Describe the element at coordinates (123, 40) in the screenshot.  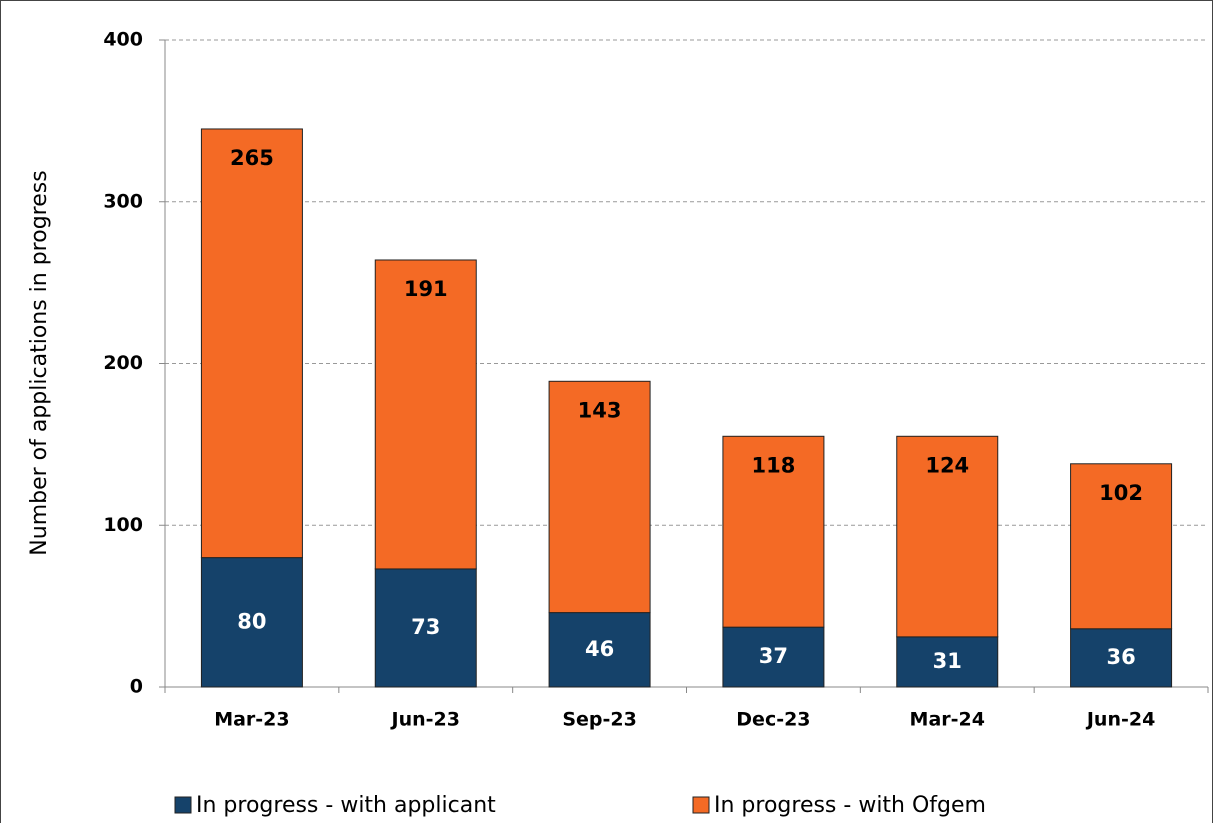
I see `y-tick-label: 400` at that location.